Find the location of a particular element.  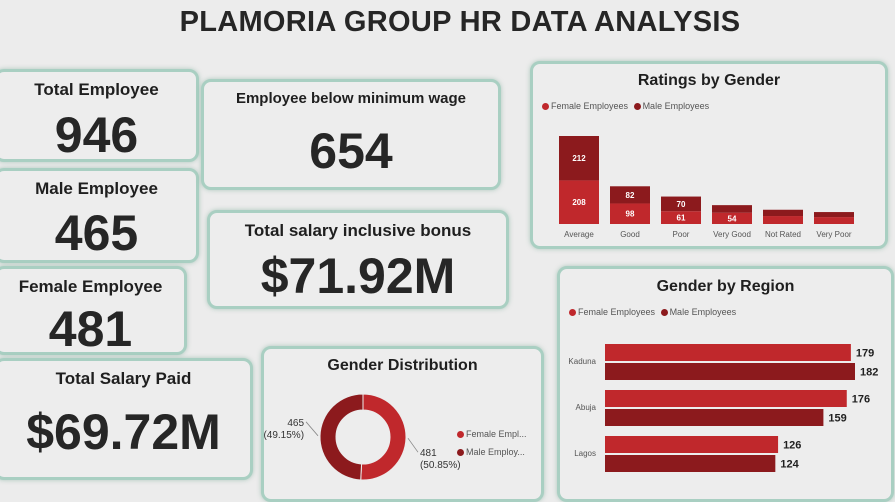

bar-average-male is located at coordinates (579, 158).